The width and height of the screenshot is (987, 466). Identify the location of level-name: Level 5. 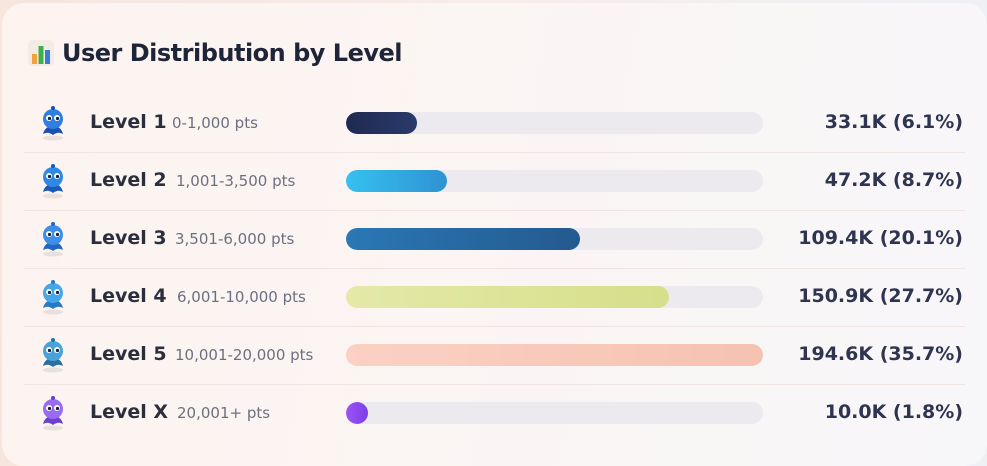
(128, 354).